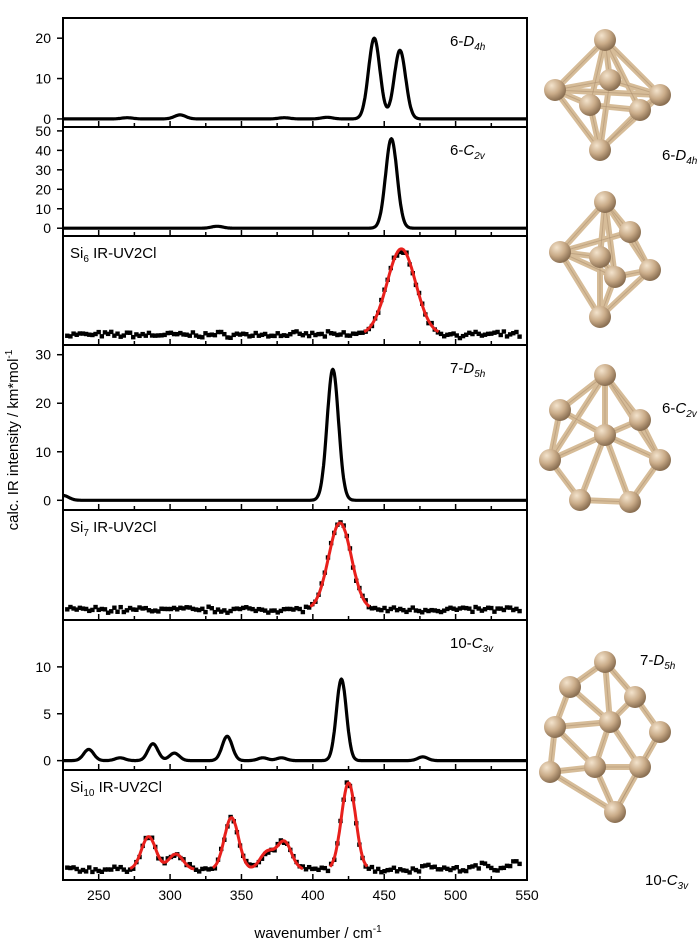 The height and width of the screenshot is (949, 700). I want to click on y-tick-label: 10, so click(43, 209).